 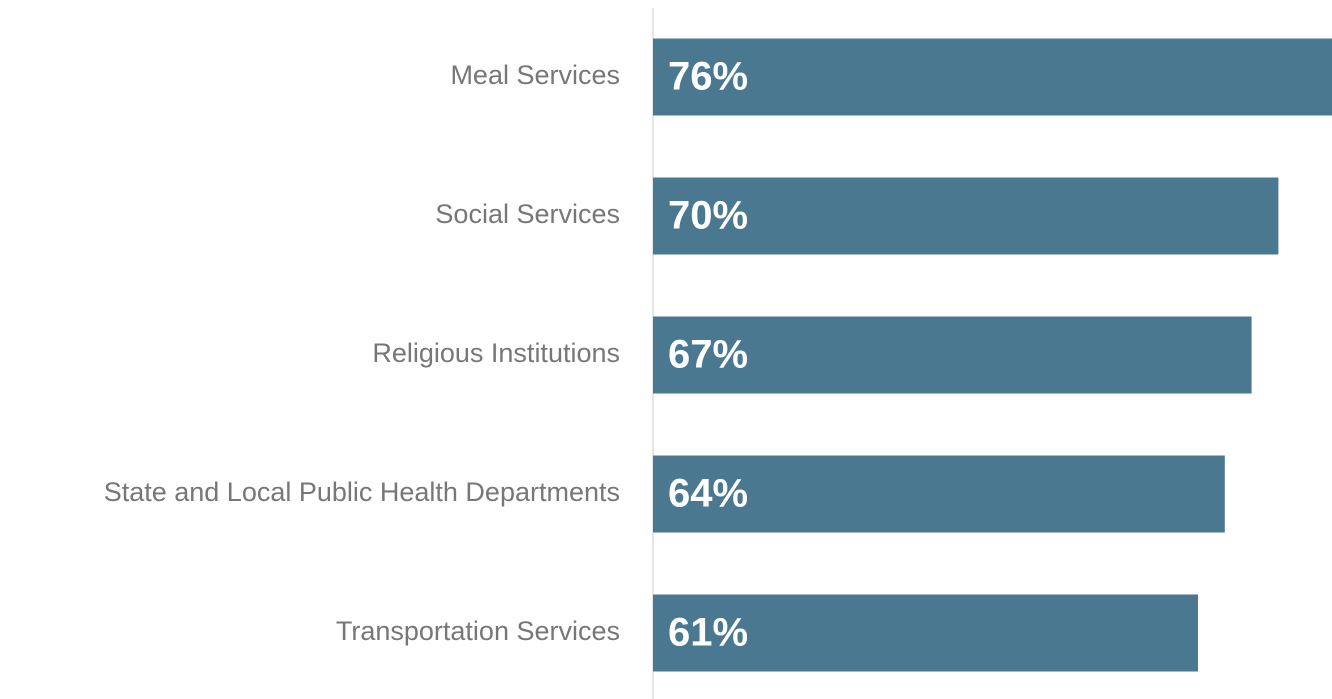 I want to click on category-label: Social Services, so click(x=527, y=214).